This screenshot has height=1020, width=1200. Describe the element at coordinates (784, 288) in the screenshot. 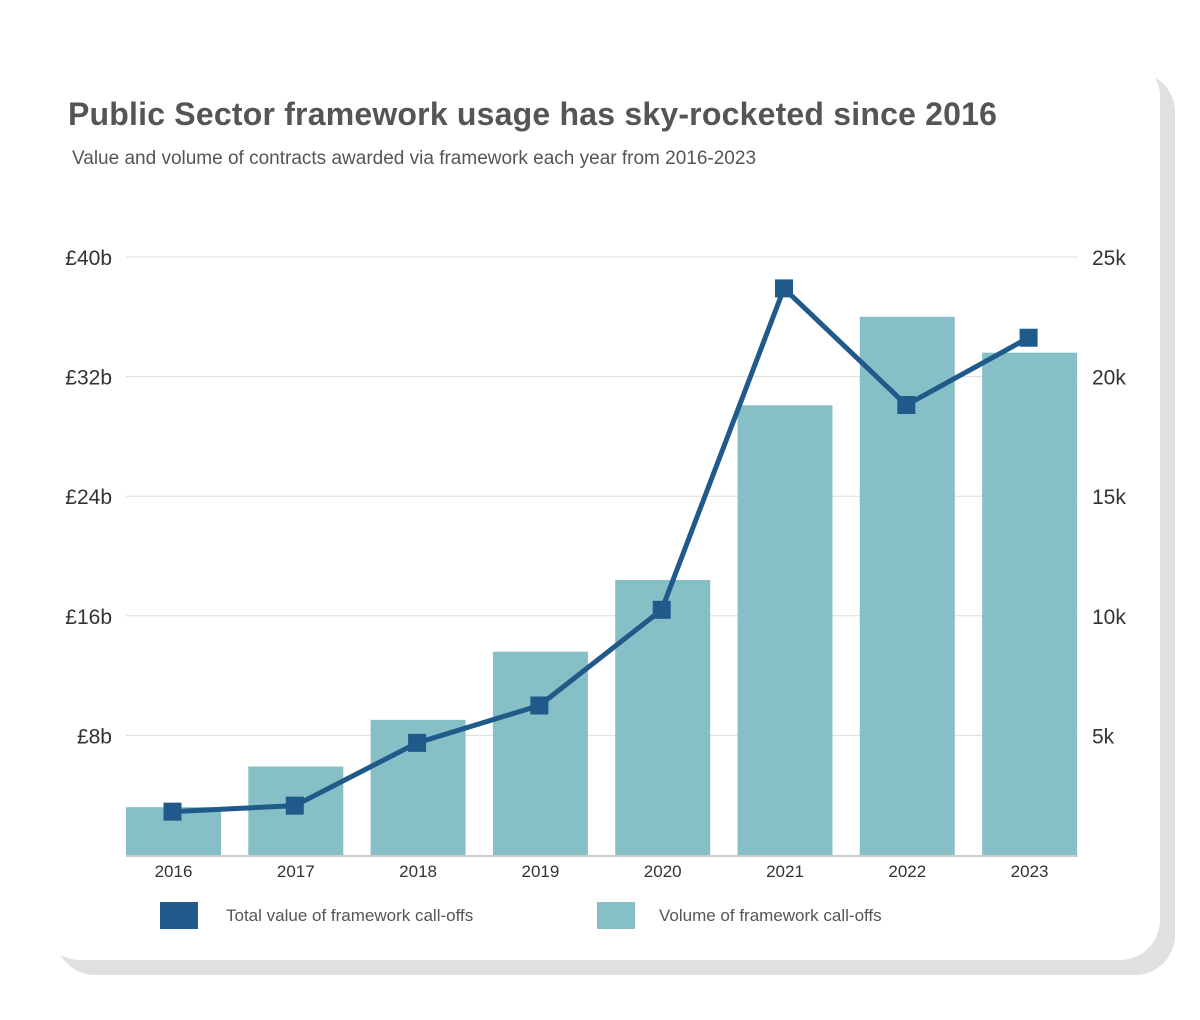

I see `value-marker-2021` at that location.